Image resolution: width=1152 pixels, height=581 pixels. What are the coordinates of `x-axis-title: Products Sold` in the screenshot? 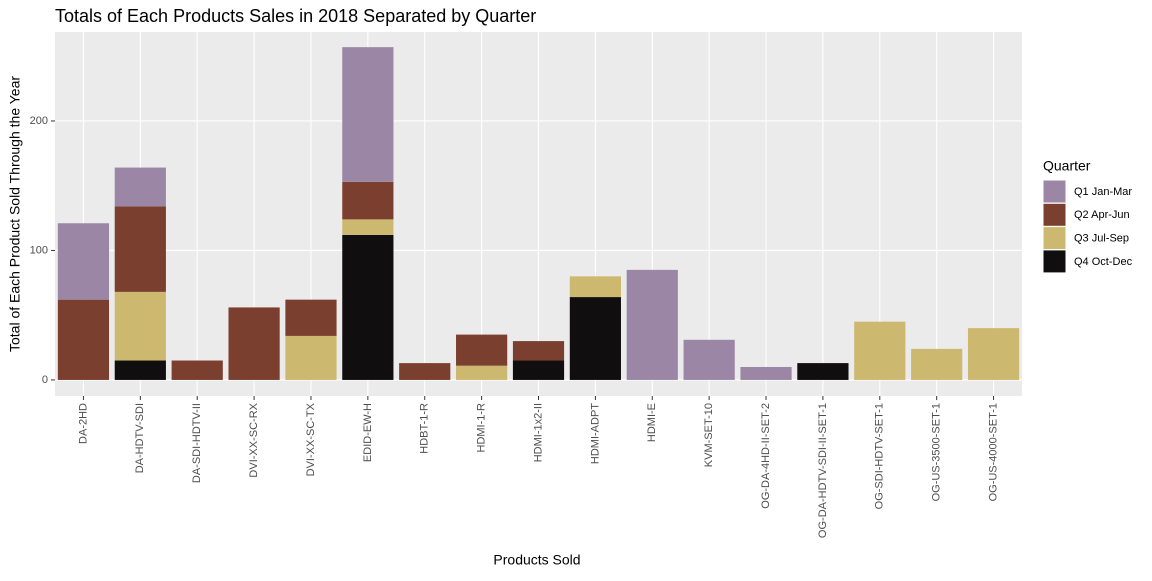 It's located at (536, 560).